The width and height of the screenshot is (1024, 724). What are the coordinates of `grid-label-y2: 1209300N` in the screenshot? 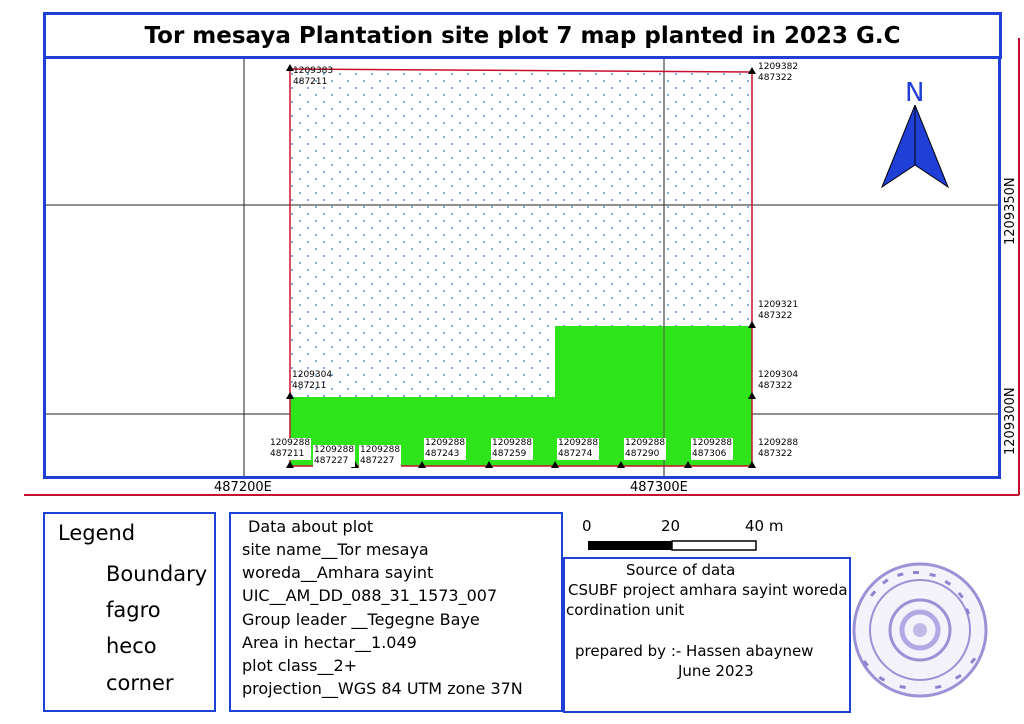 It's located at (1010, 421).